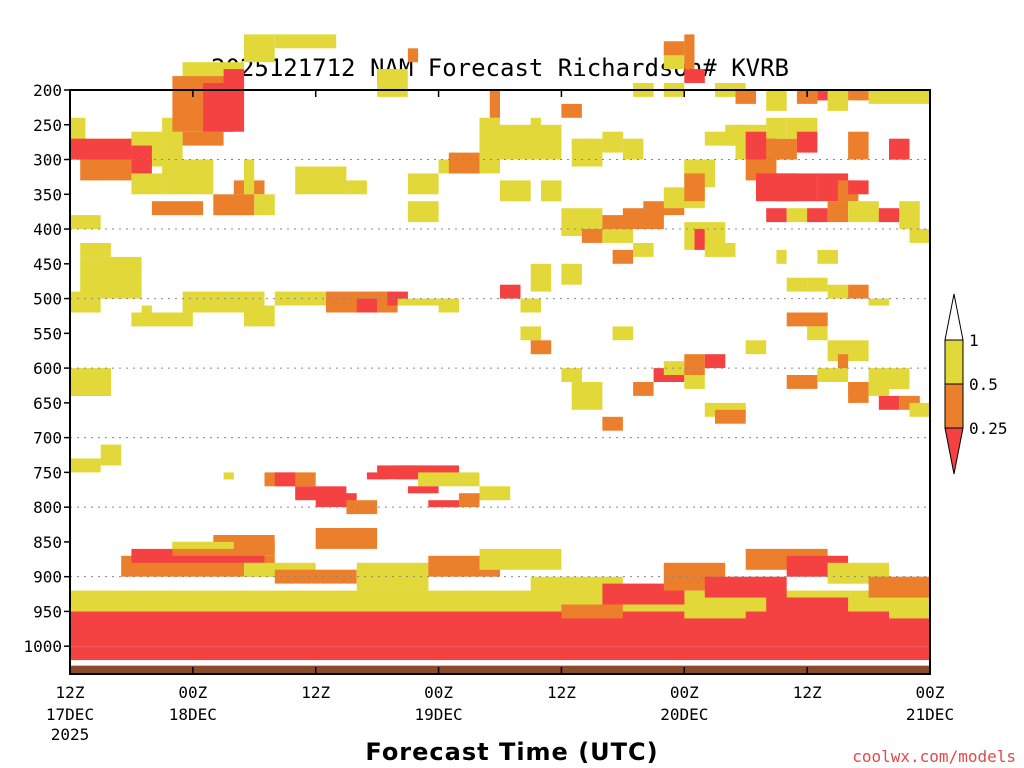 The height and width of the screenshot is (768, 1024). I want to click on y-tick-label: 950, so click(47, 611).